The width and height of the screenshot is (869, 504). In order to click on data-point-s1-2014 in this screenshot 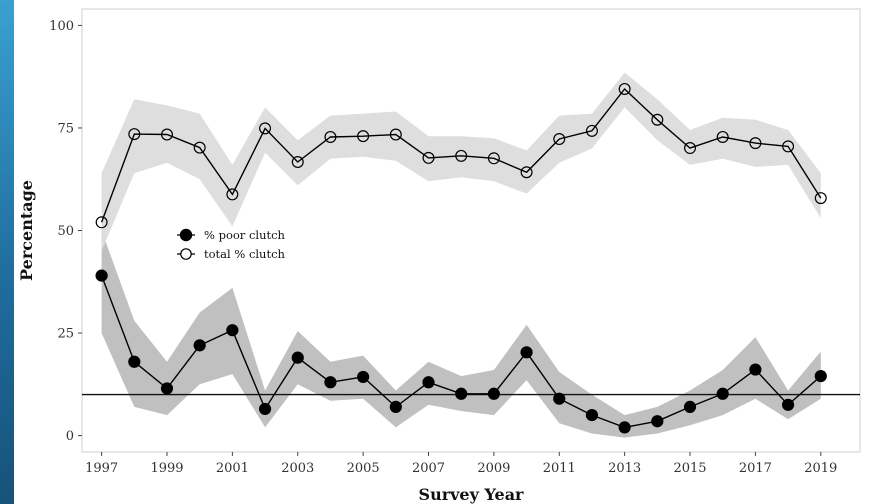, I will do `click(657, 119)`.